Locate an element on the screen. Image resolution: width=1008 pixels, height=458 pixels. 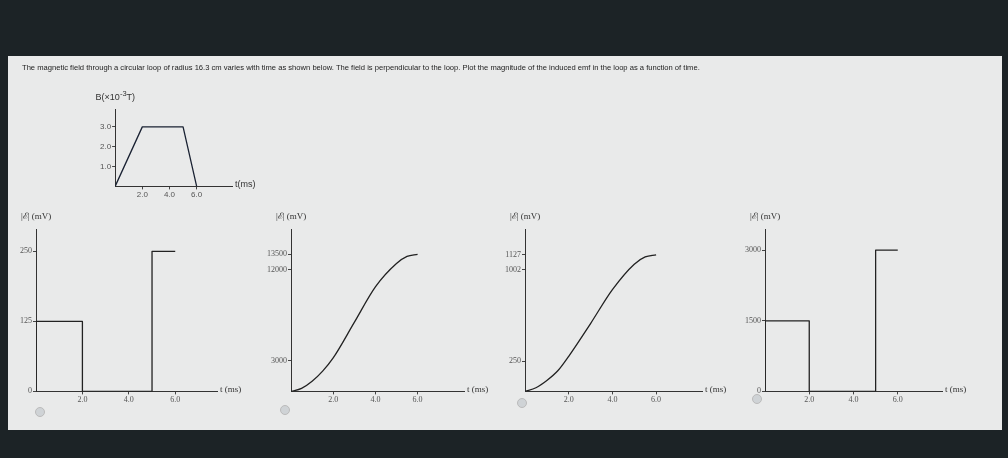
y-tick-label: 1002 is located at coordinates (513, 270).